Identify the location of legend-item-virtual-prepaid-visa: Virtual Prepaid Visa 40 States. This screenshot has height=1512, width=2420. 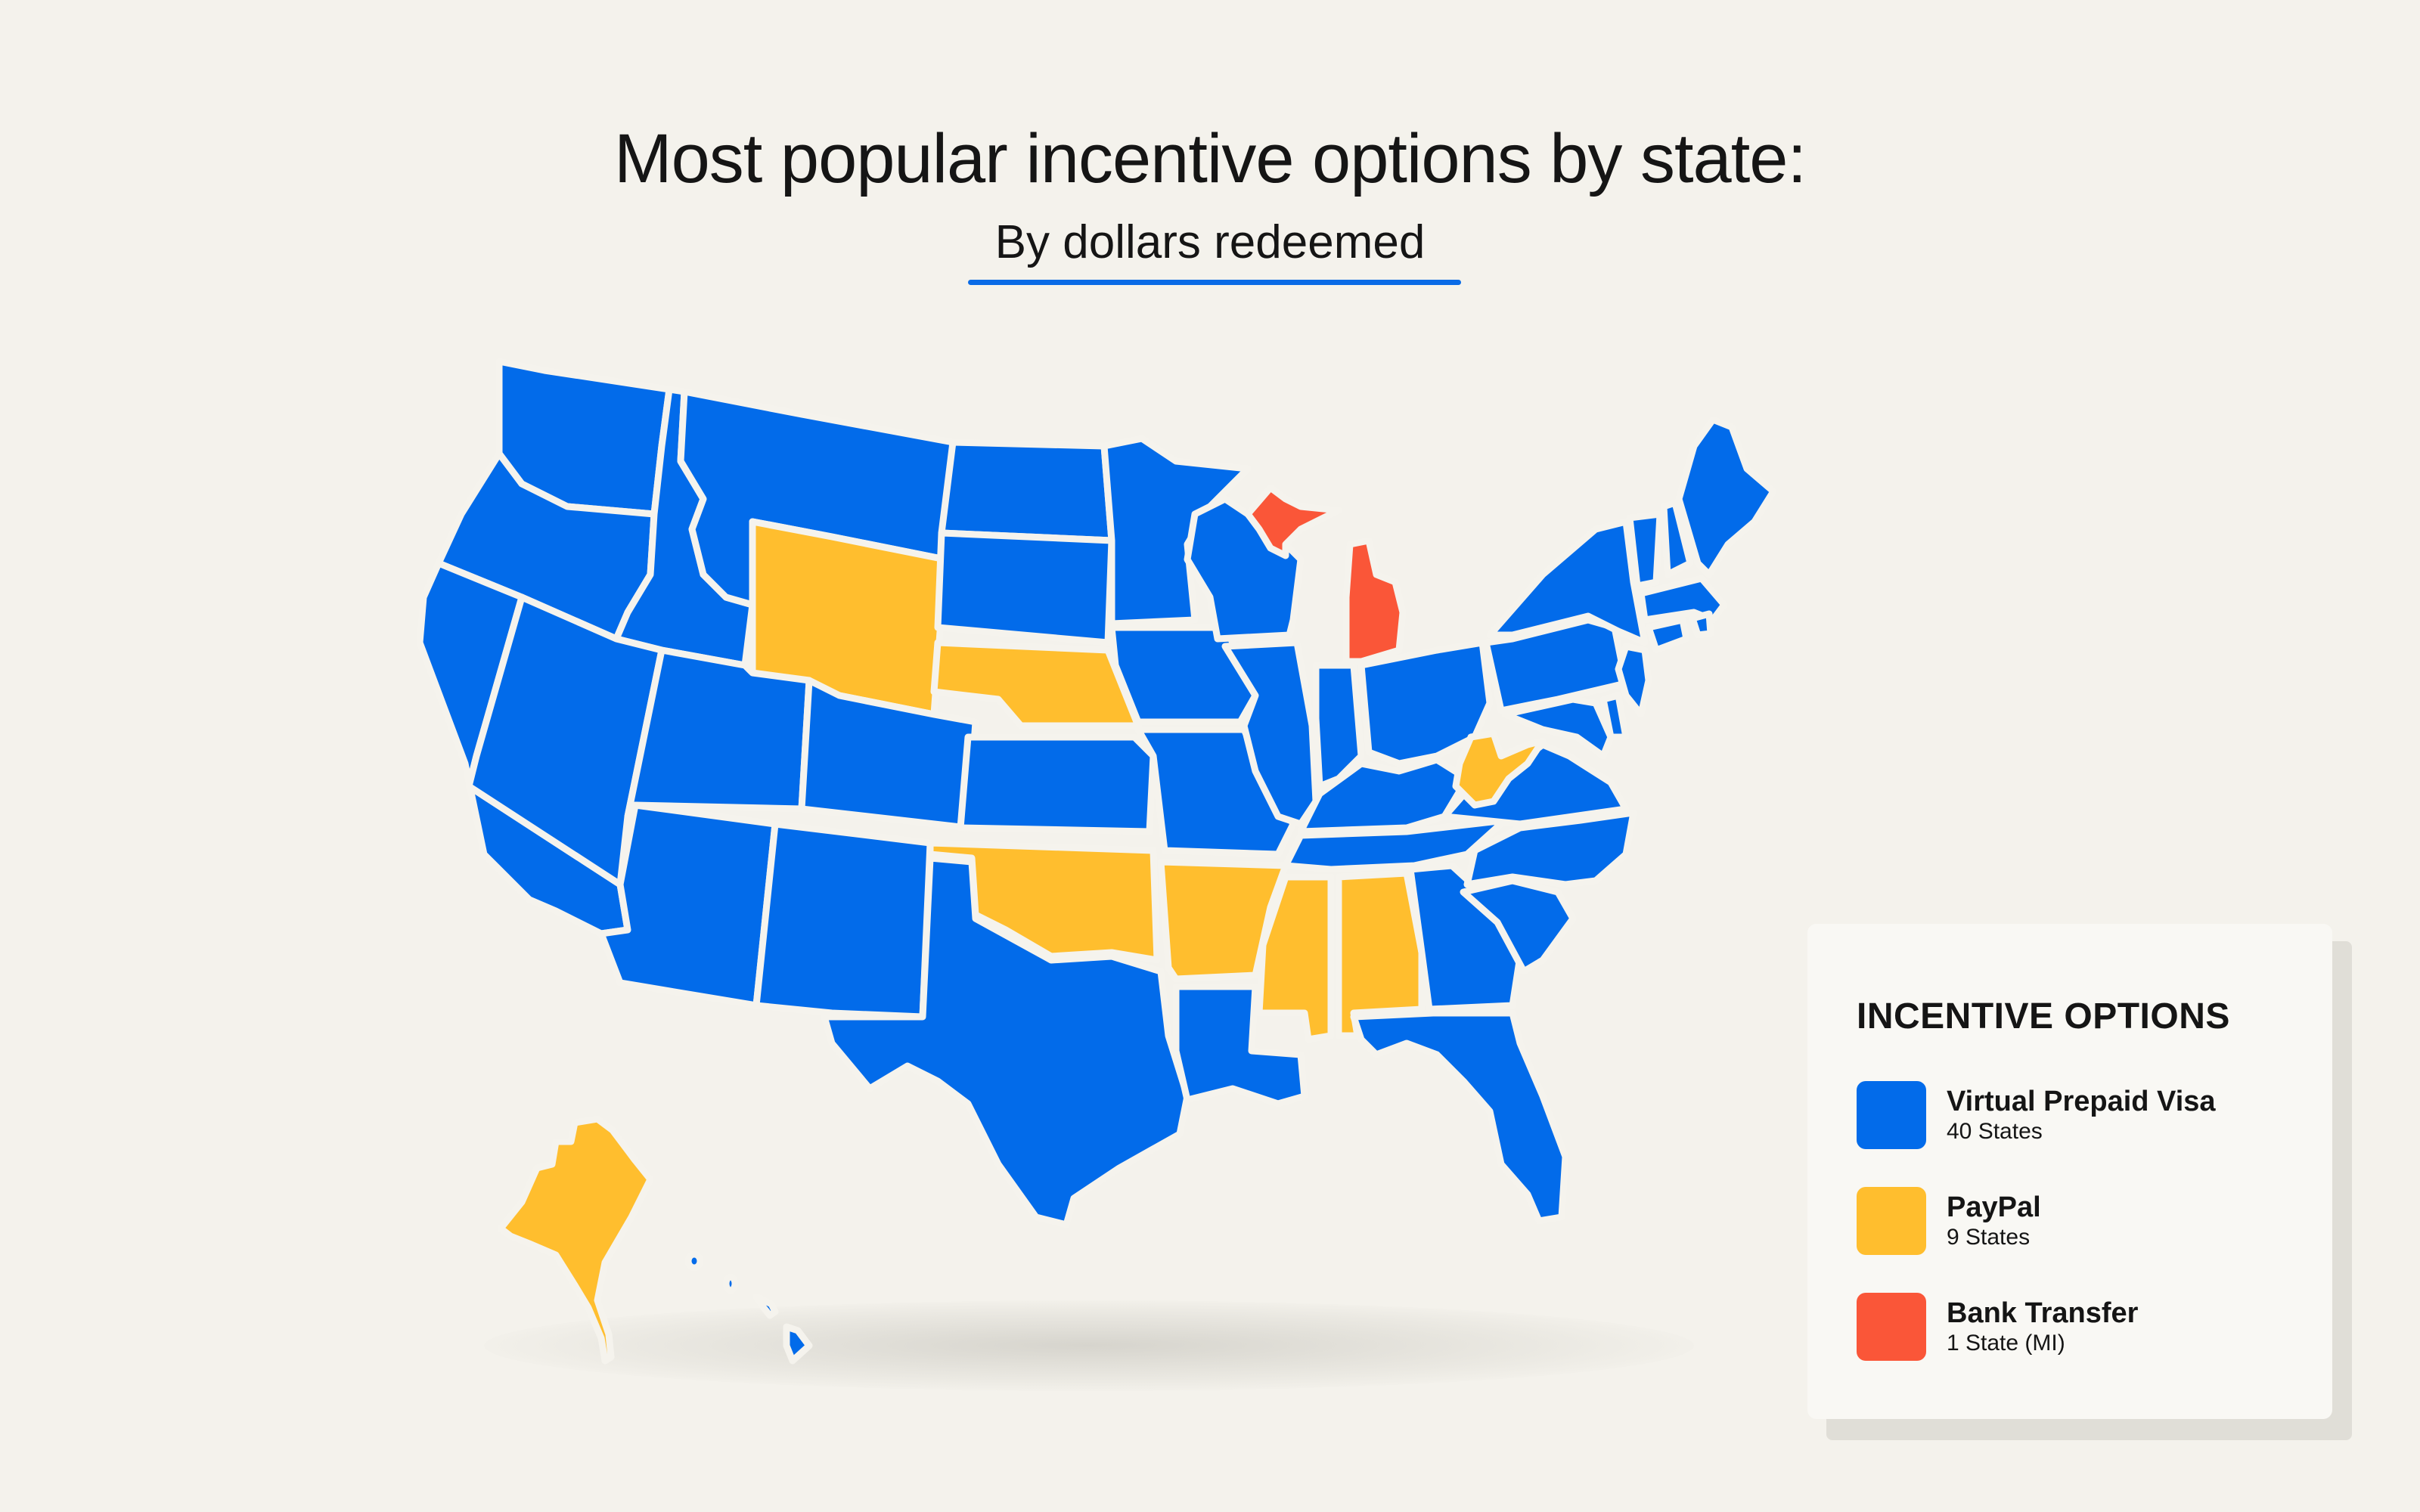
(2094, 1115).